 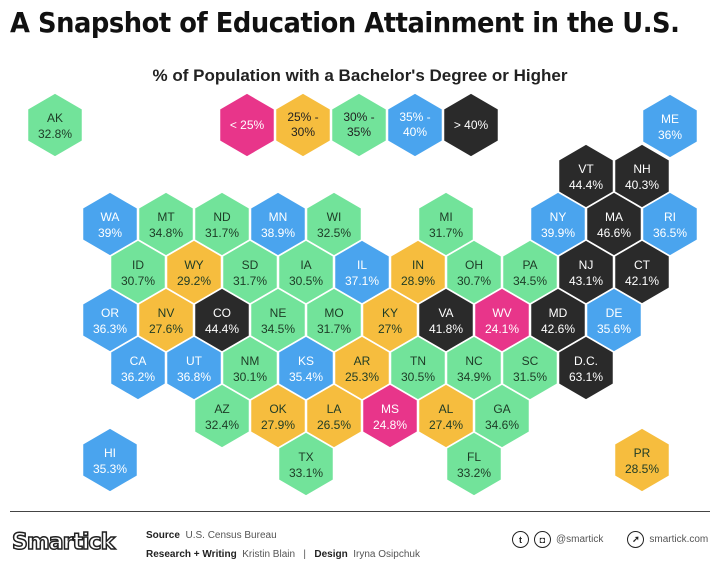 What do you see at coordinates (166, 224) in the screenshot?
I see `state-hex-mt: MT 34.8%` at bounding box center [166, 224].